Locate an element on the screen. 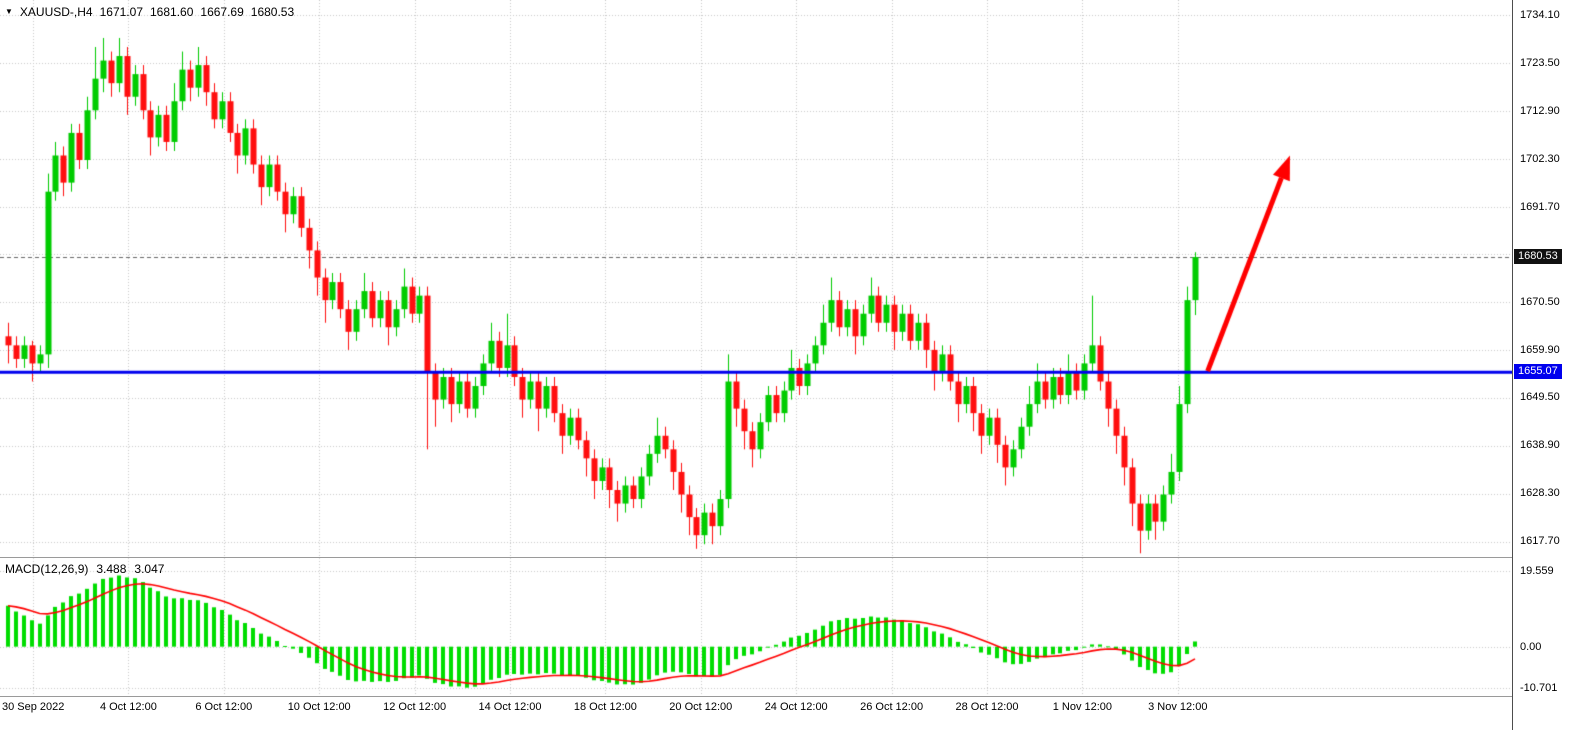 The height and width of the screenshot is (730, 1592). price-axis-label: 1617.70 is located at coordinates (1540, 541).